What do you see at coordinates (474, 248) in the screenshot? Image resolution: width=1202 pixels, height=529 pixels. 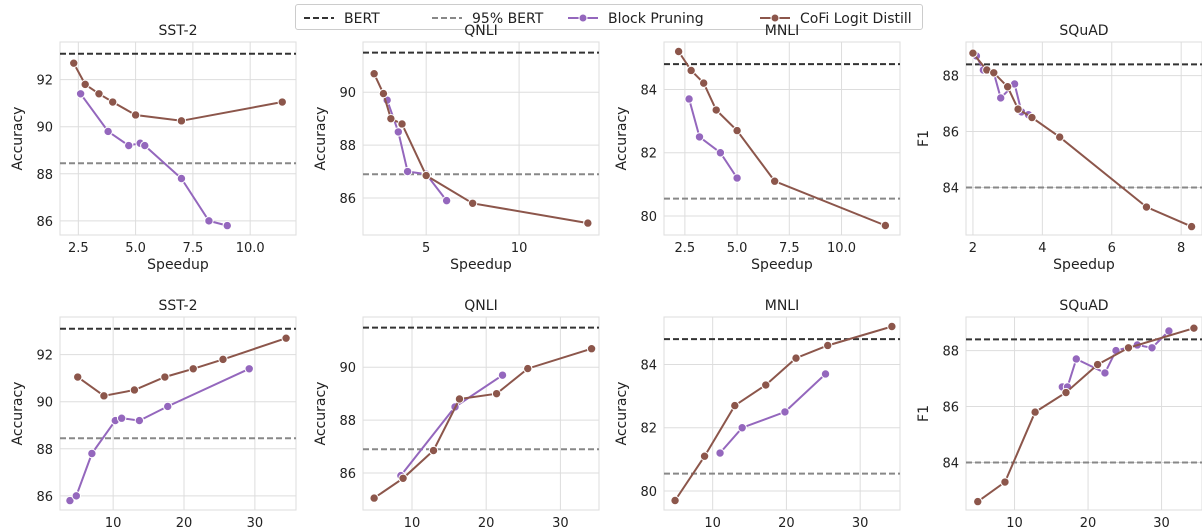 I see `x-tick-labels: 5 10` at bounding box center [474, 248].